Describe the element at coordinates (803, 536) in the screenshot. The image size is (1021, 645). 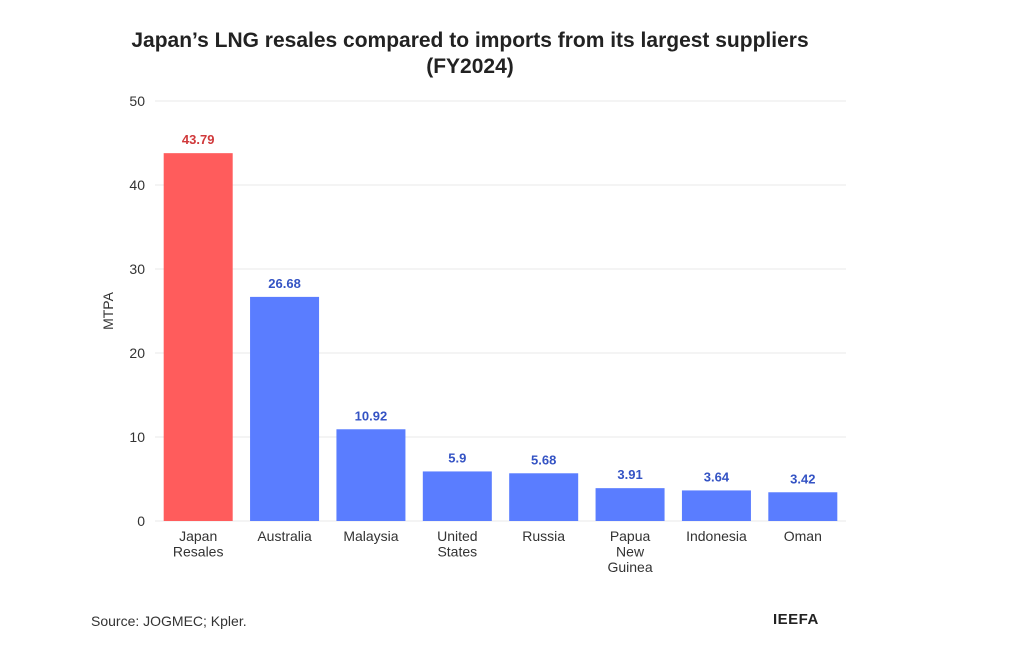
I see `x-tick-label: Oman` at that location.